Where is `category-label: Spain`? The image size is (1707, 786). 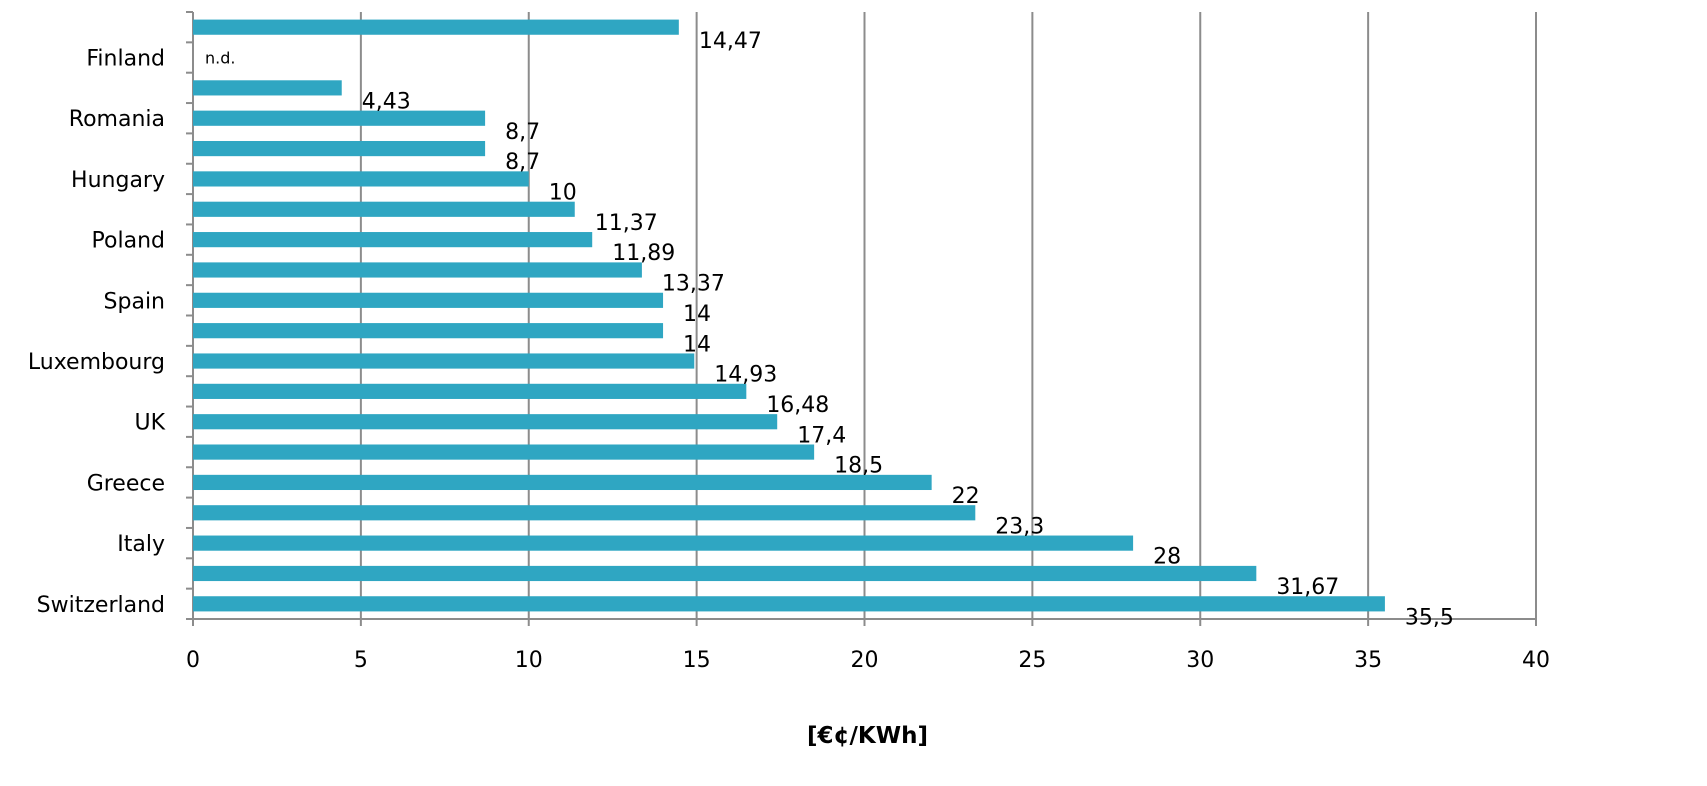
category-label: Spain is located at coordinates (134, 301).